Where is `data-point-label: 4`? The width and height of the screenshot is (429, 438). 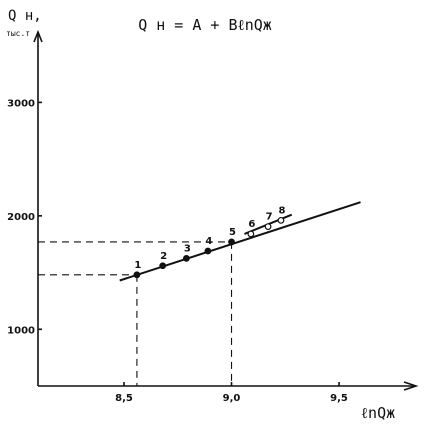 data-point-label: 4 is located at coordinates (208, 241).